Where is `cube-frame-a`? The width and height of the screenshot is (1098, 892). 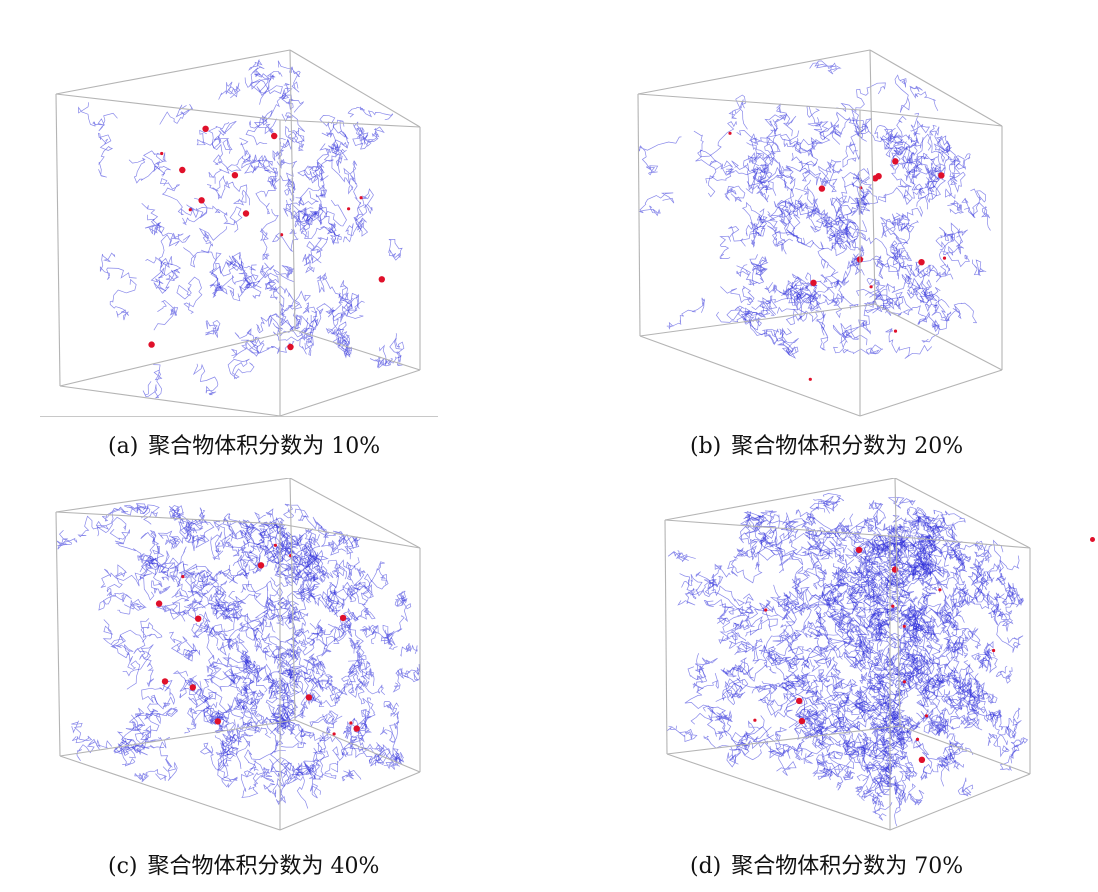 cube-frame-a is located at coordinates (238, 233).